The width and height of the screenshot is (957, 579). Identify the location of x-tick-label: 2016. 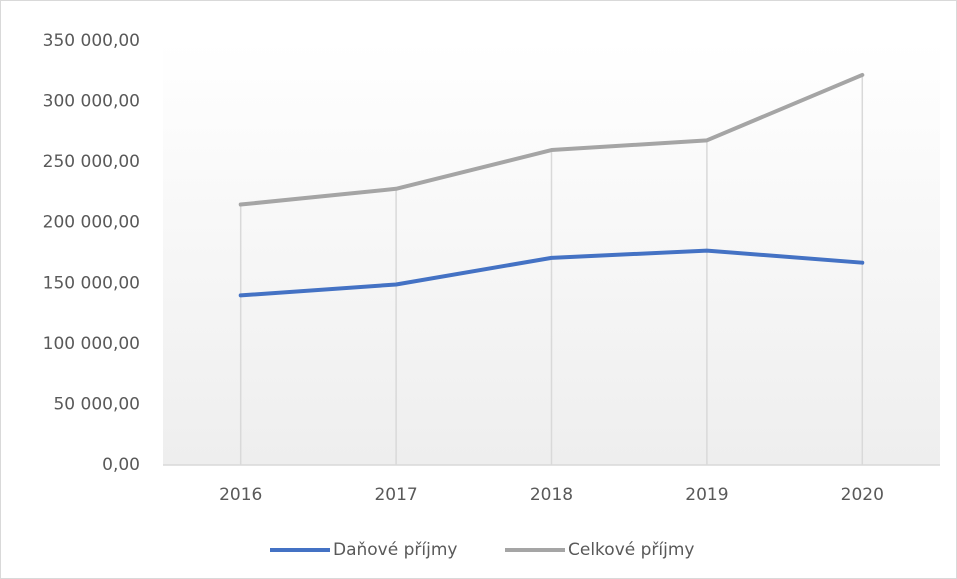
(240, 495).